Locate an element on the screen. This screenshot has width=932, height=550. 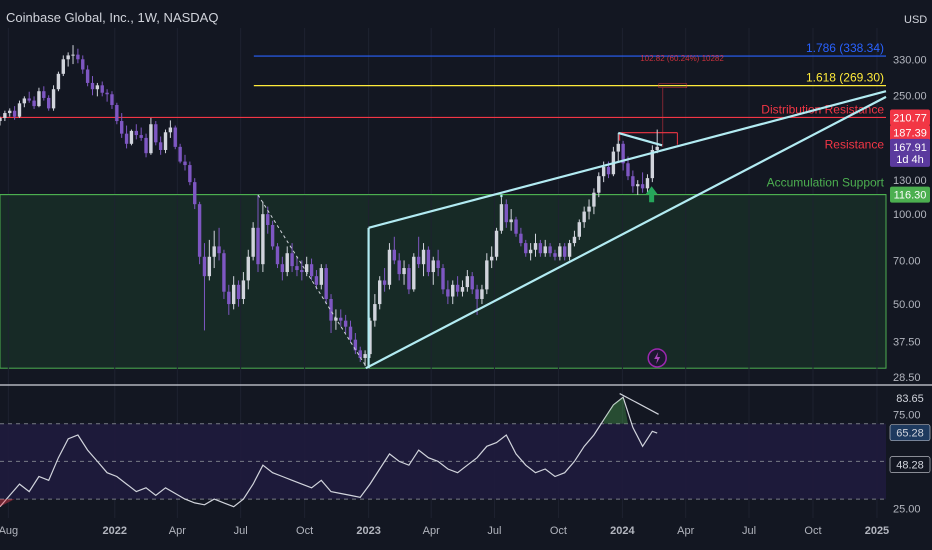
price-badge-value: 167.91 is located at coordinates (910, 148).